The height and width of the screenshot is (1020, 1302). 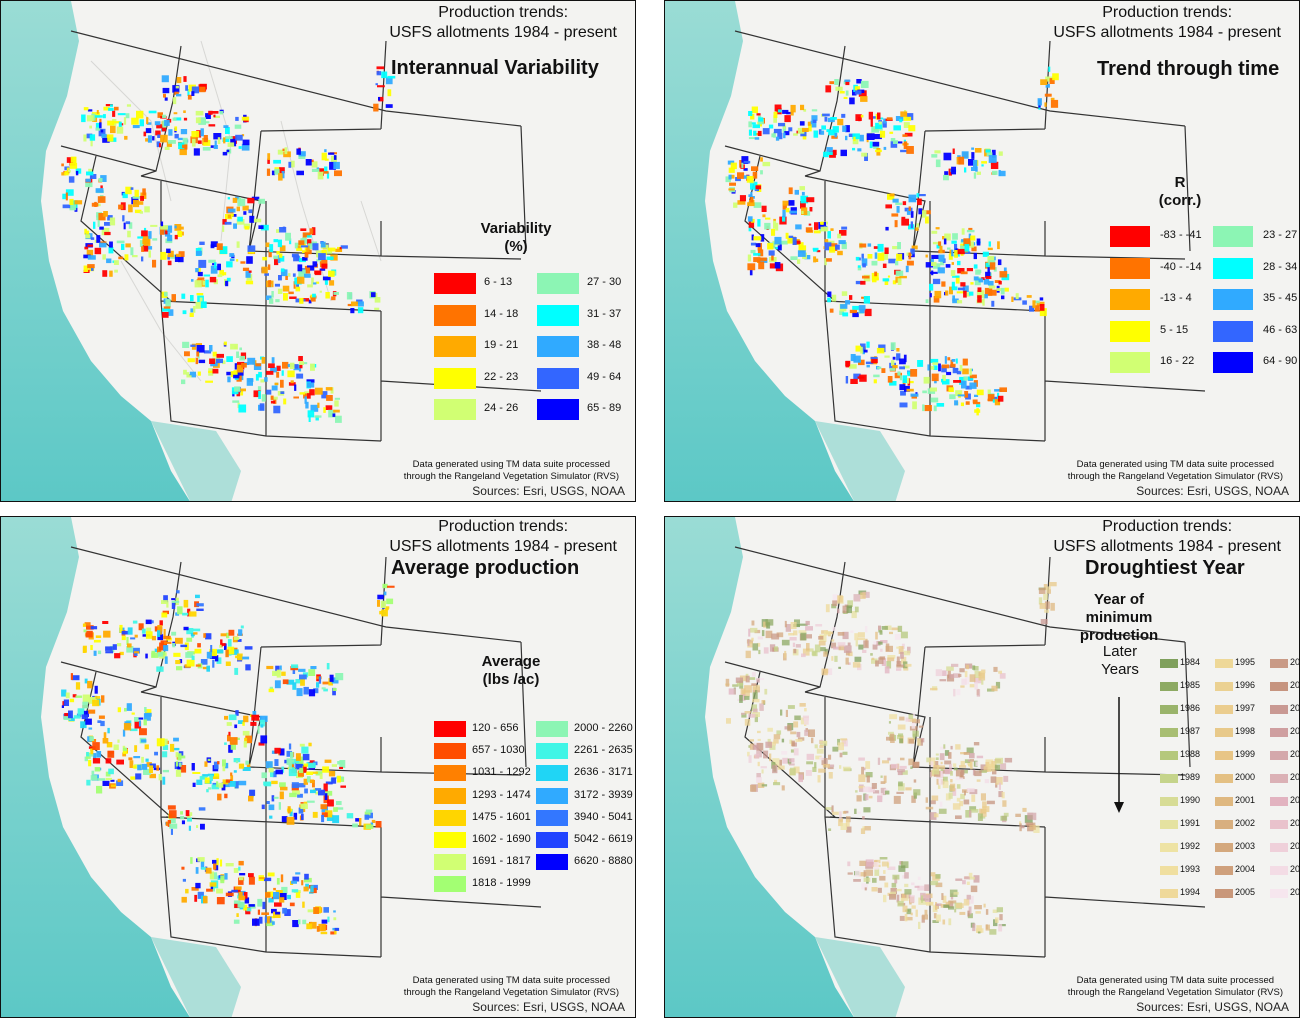 I want to click on legend-label: 3172 - 3939, so click(x=603, y=794).